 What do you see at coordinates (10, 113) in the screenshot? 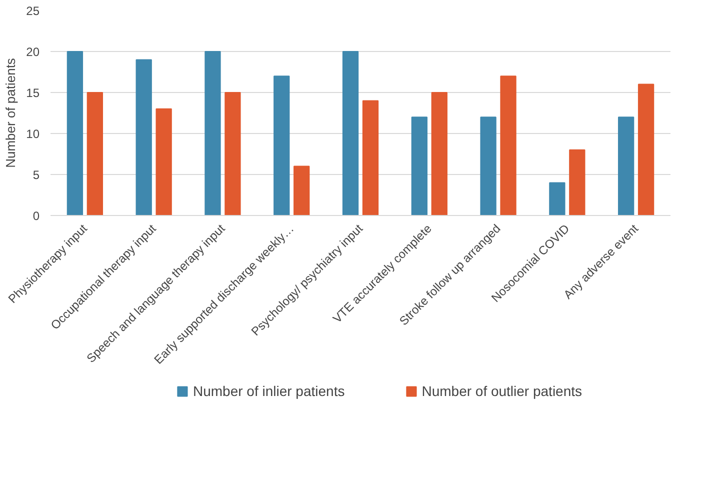
I see `y-axis-title: Number of patients` at bounding box center [10, 113].